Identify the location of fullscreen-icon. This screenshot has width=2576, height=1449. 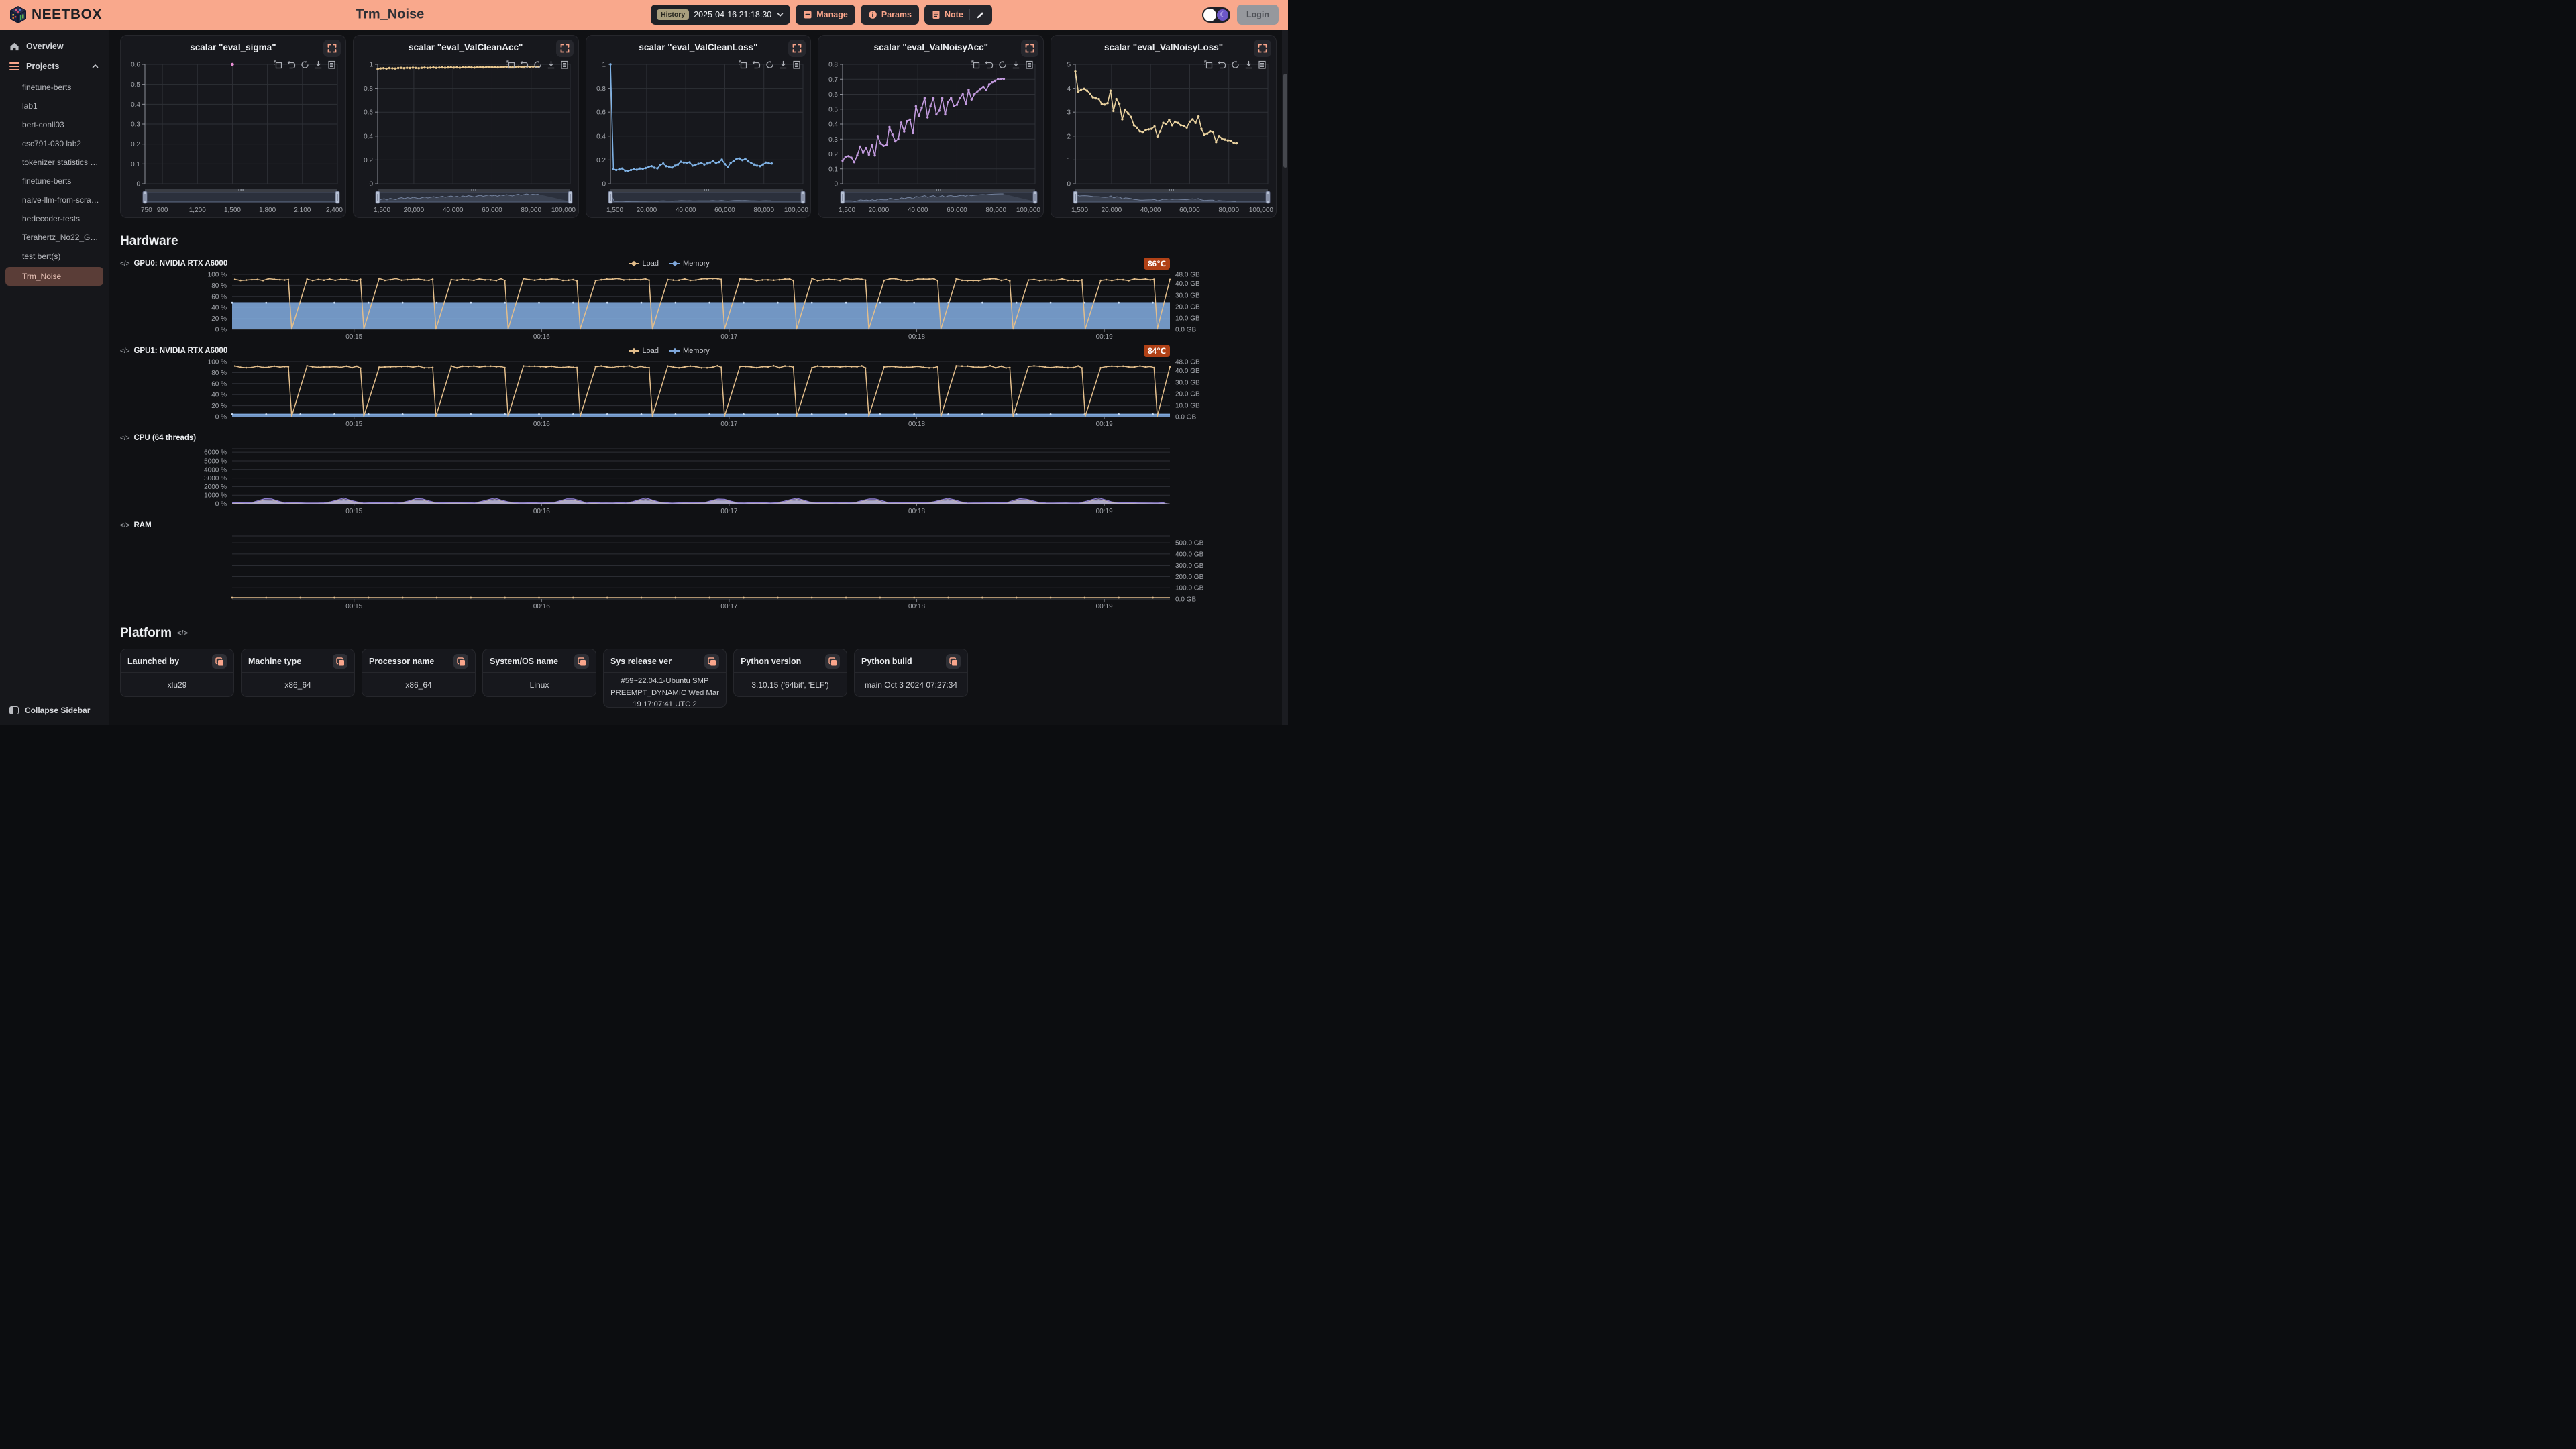
(564, 48).